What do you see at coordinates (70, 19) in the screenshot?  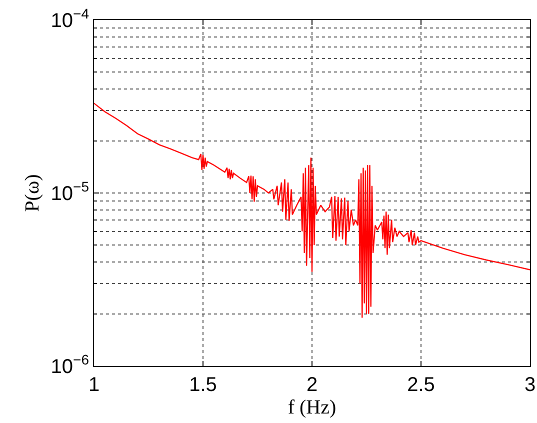 I see `y-tick-label: 10$^{−4}$` at bounding box center [70, 19].